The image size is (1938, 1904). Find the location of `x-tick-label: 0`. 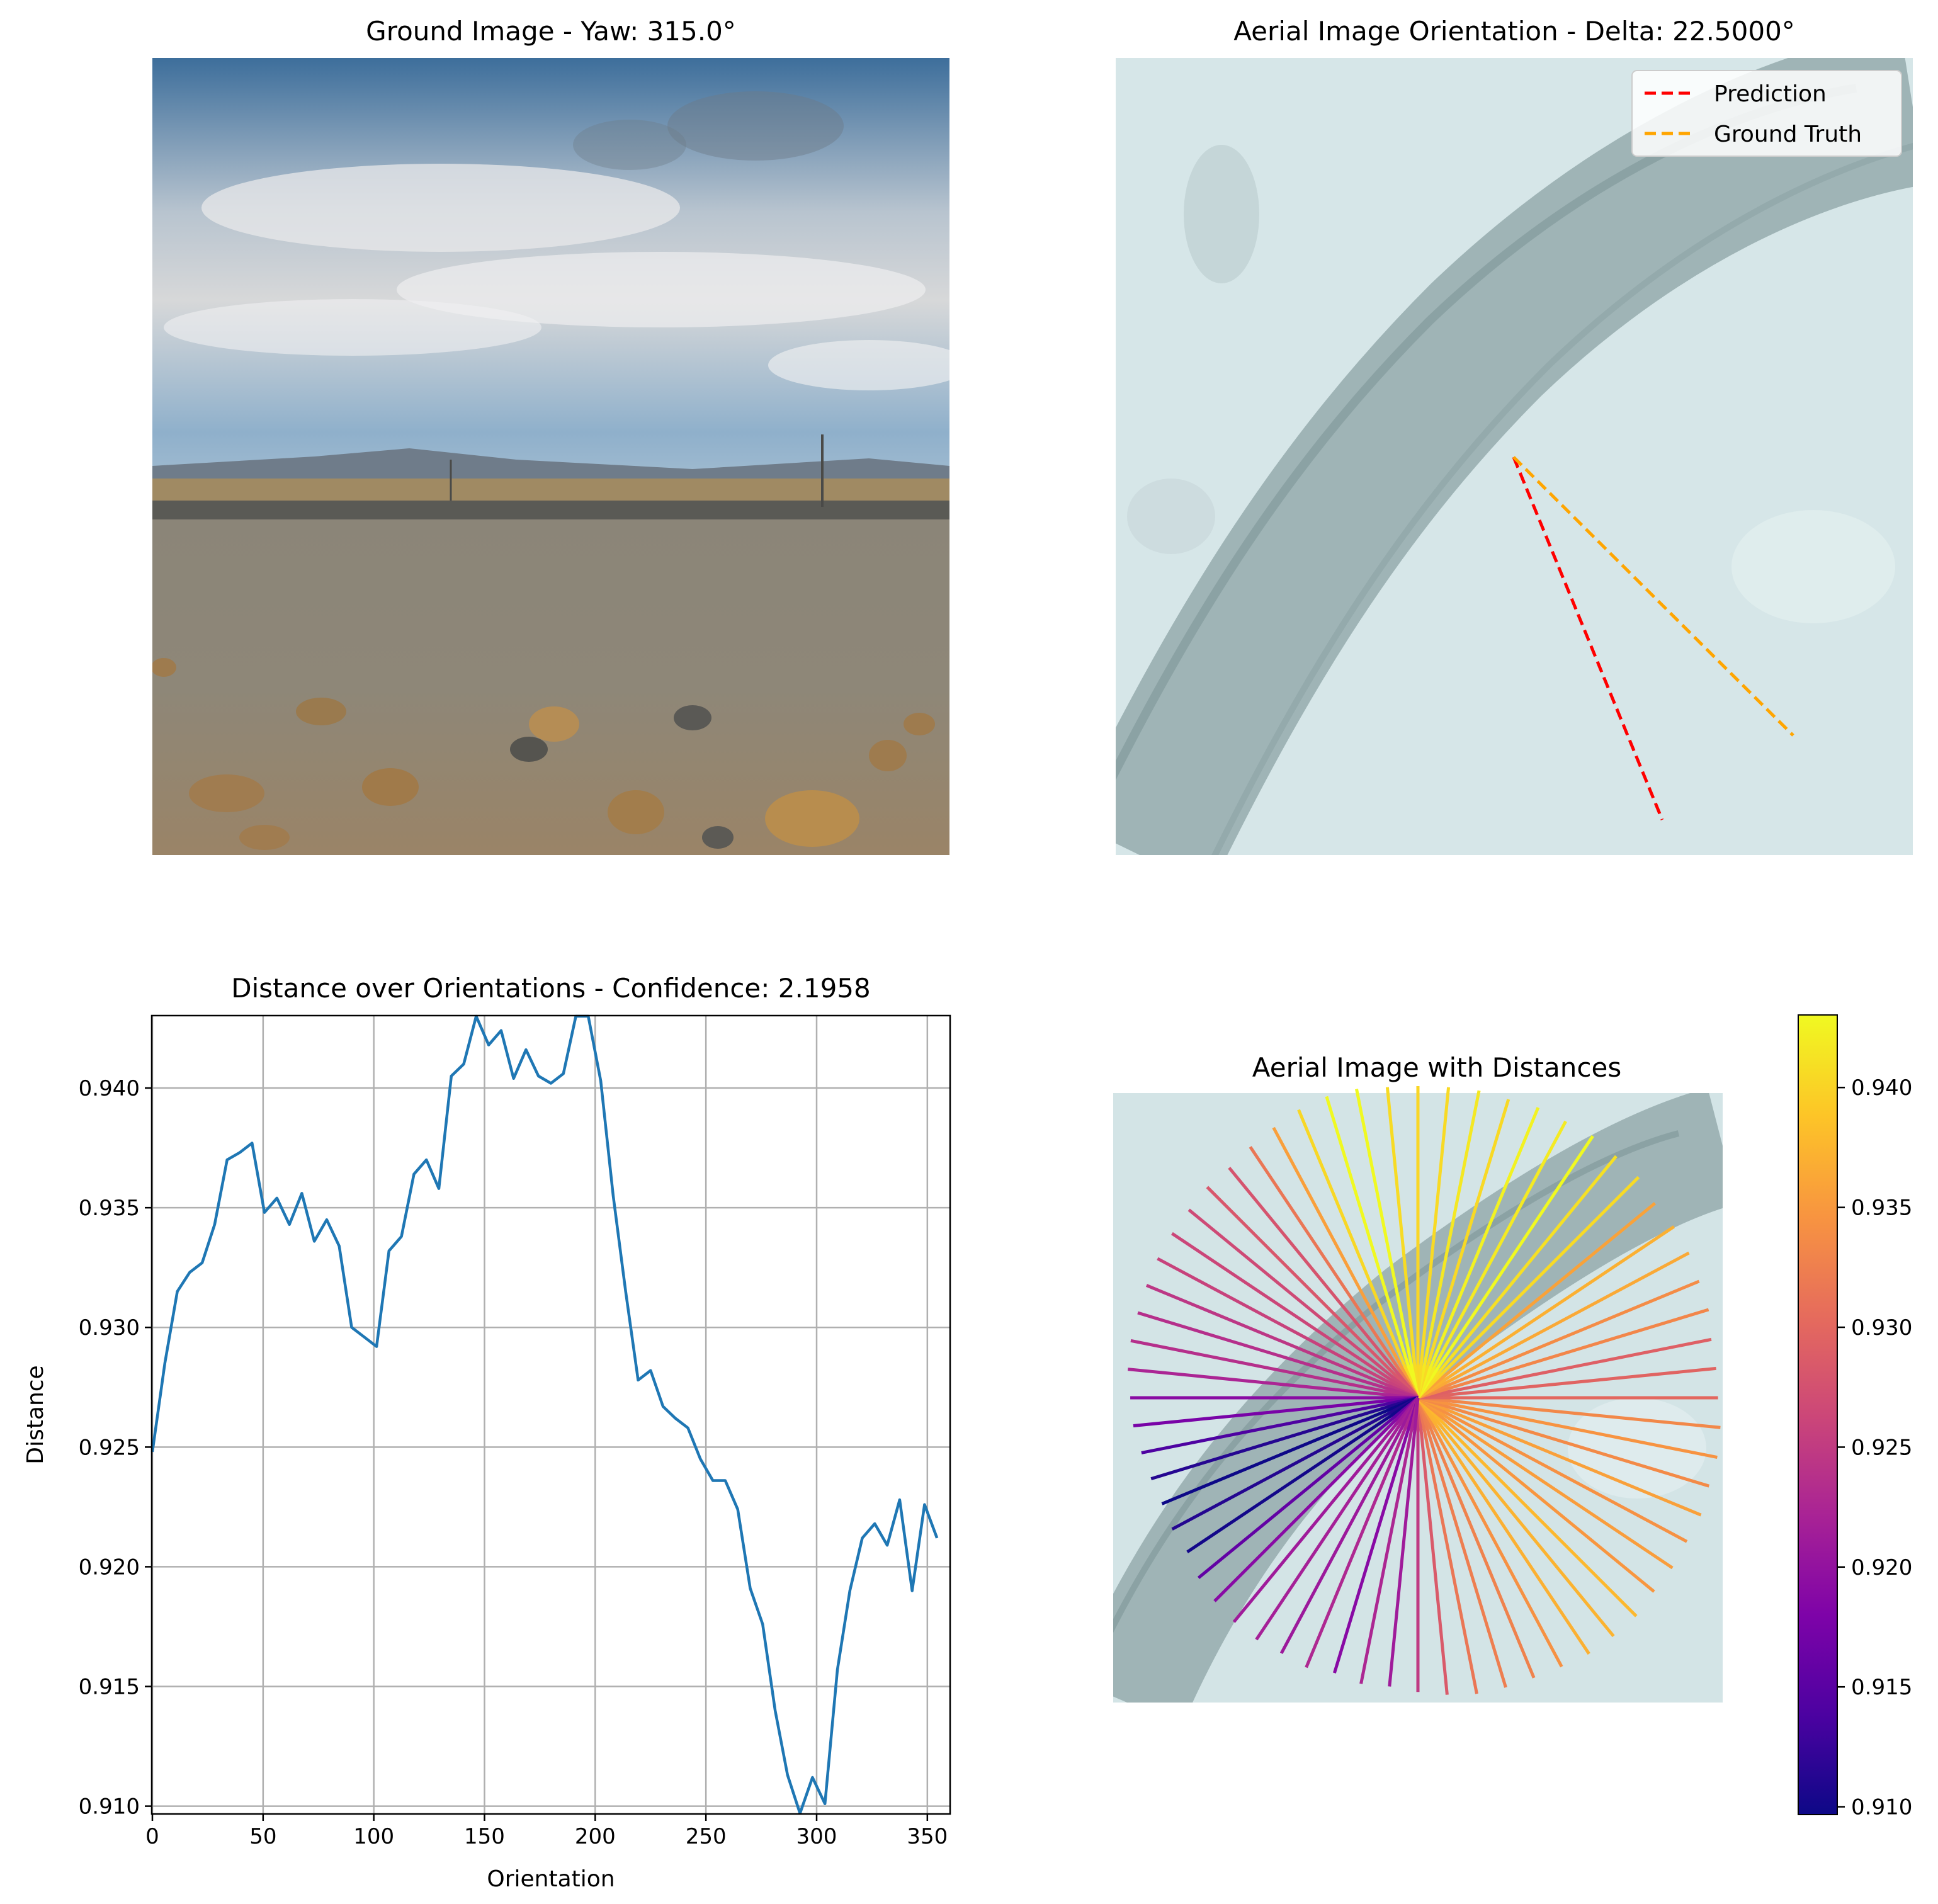

x-tick-label: 0 is located at coordinates (152, 1836).